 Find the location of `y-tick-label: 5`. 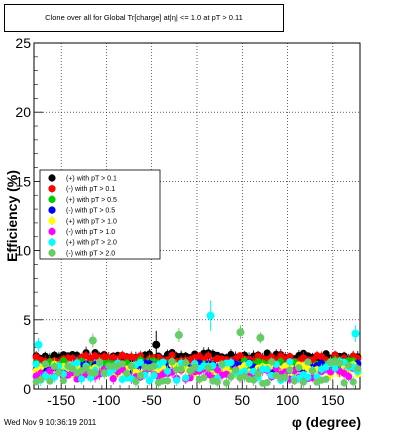

y-tick-label: 5 is located at coordinates (27, 320).